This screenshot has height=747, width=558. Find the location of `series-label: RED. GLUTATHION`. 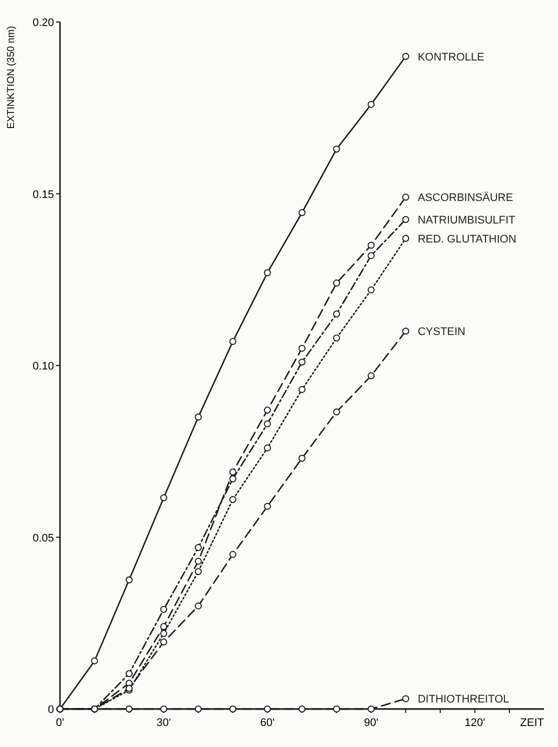

series-label: RED. GLUTATHION is located at coordinates (467, 239).